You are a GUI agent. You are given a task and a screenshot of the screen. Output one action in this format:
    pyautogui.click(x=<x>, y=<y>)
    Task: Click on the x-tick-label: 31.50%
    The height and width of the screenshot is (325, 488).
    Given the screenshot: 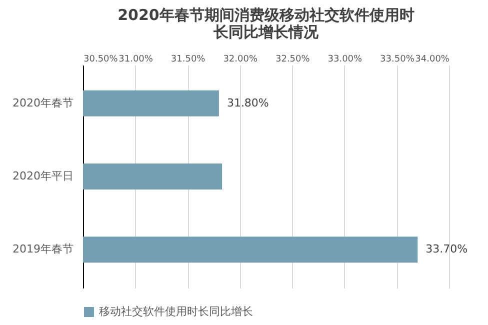 What is the action you would take?
    pyautogui.click(x=188, y=59)
    